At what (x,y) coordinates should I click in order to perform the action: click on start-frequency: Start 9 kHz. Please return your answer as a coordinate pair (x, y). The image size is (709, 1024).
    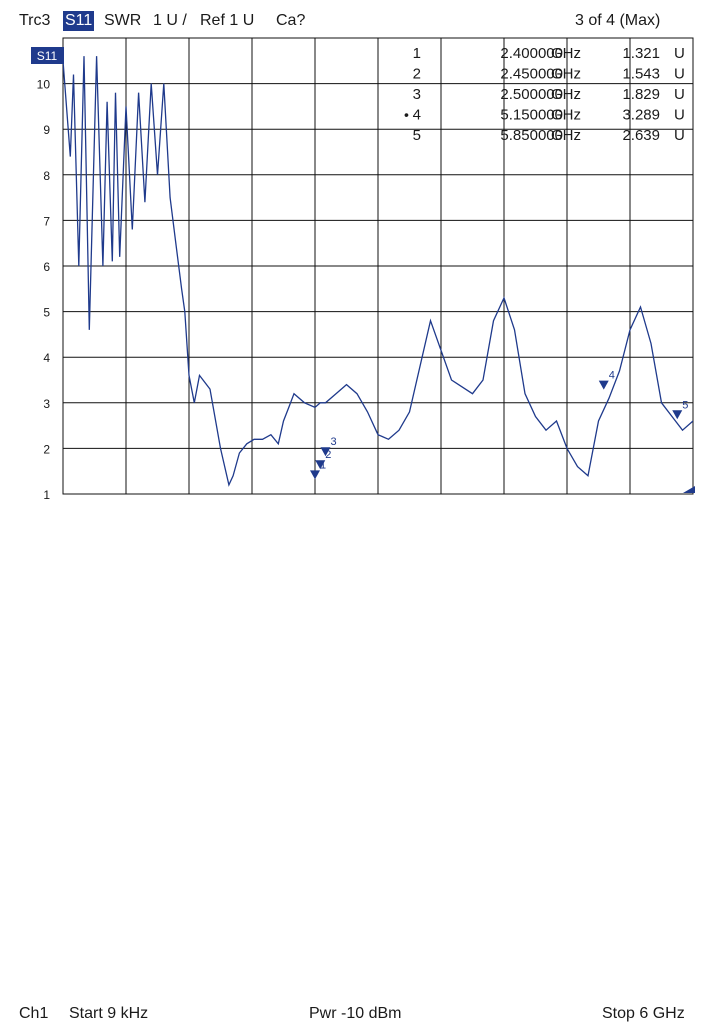
    Looking at the image, I should click on (109, 1013).